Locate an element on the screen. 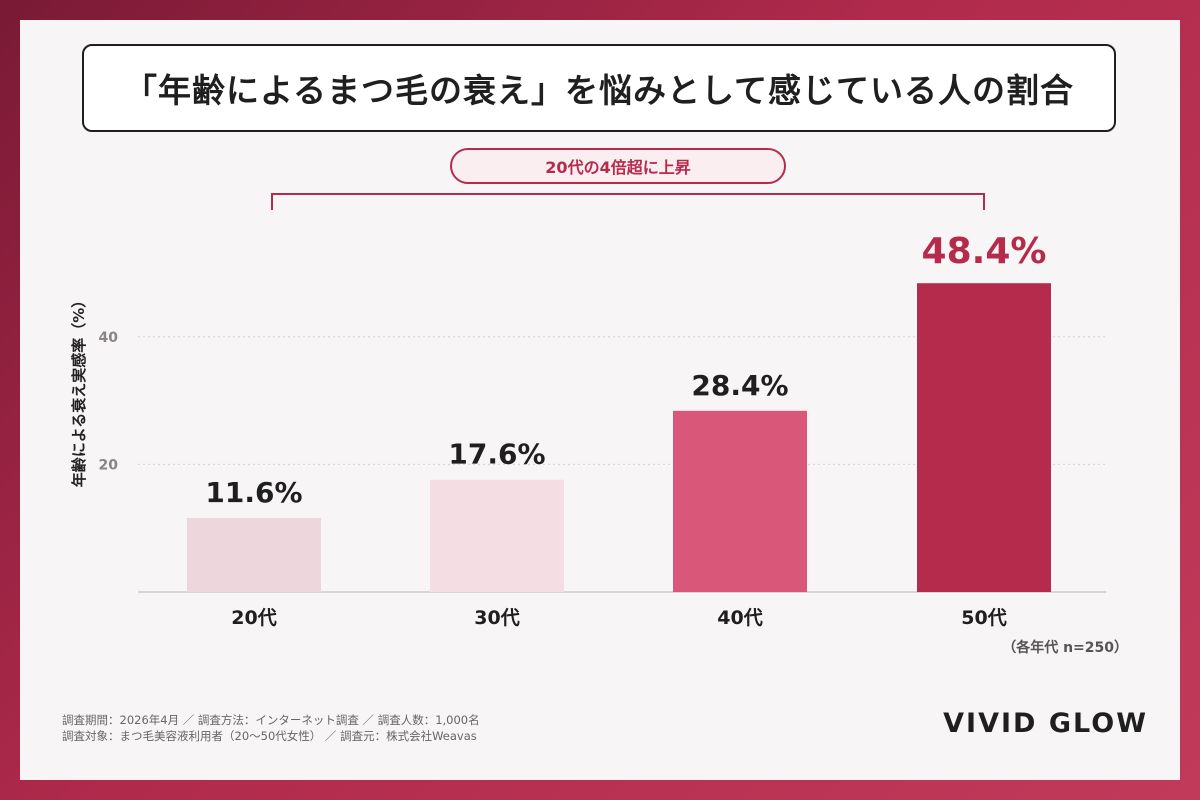 The height and width of the screenshot is (800, 1200). callout-text: 20代の4倍超に上昇 is located at coordinates (618, 167).